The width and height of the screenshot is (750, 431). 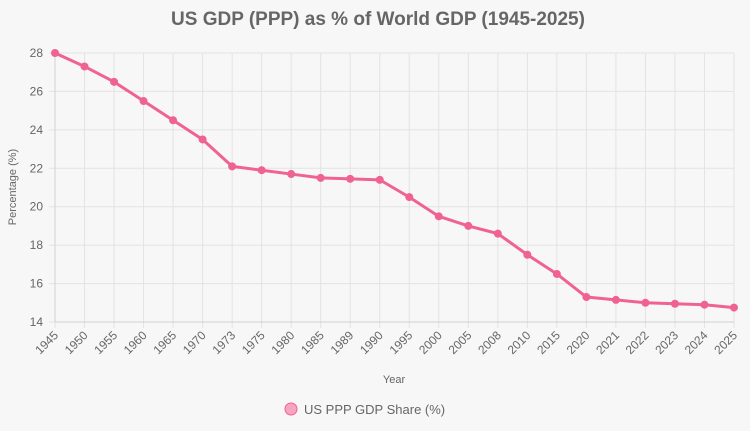 What do you see at coordinates (371, 342) in the screenshot?
I see `x-tick-label: 1990` at bounding box center [371, 342].